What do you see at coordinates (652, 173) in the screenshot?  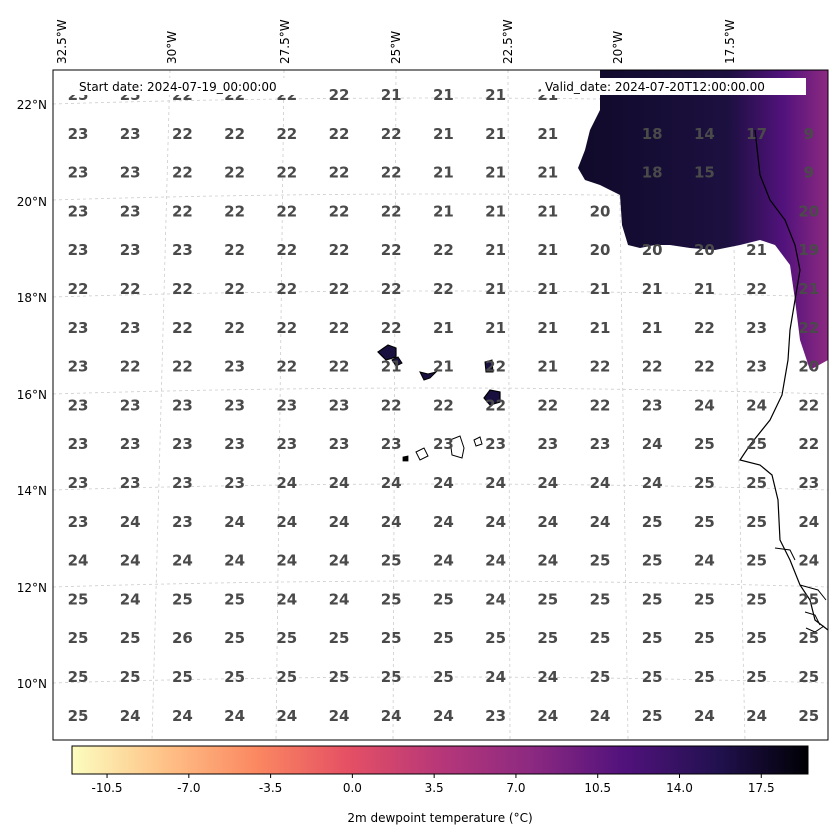 I see `grid-value: 18` at bounding box center [652, 173].